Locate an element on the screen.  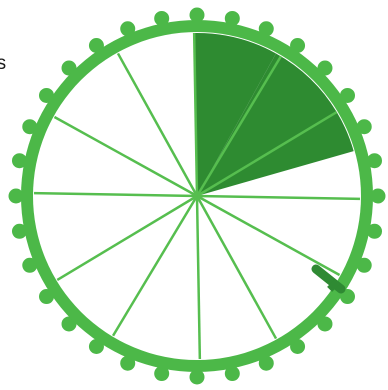
pushpin-head is located at coordinates (333, 285).